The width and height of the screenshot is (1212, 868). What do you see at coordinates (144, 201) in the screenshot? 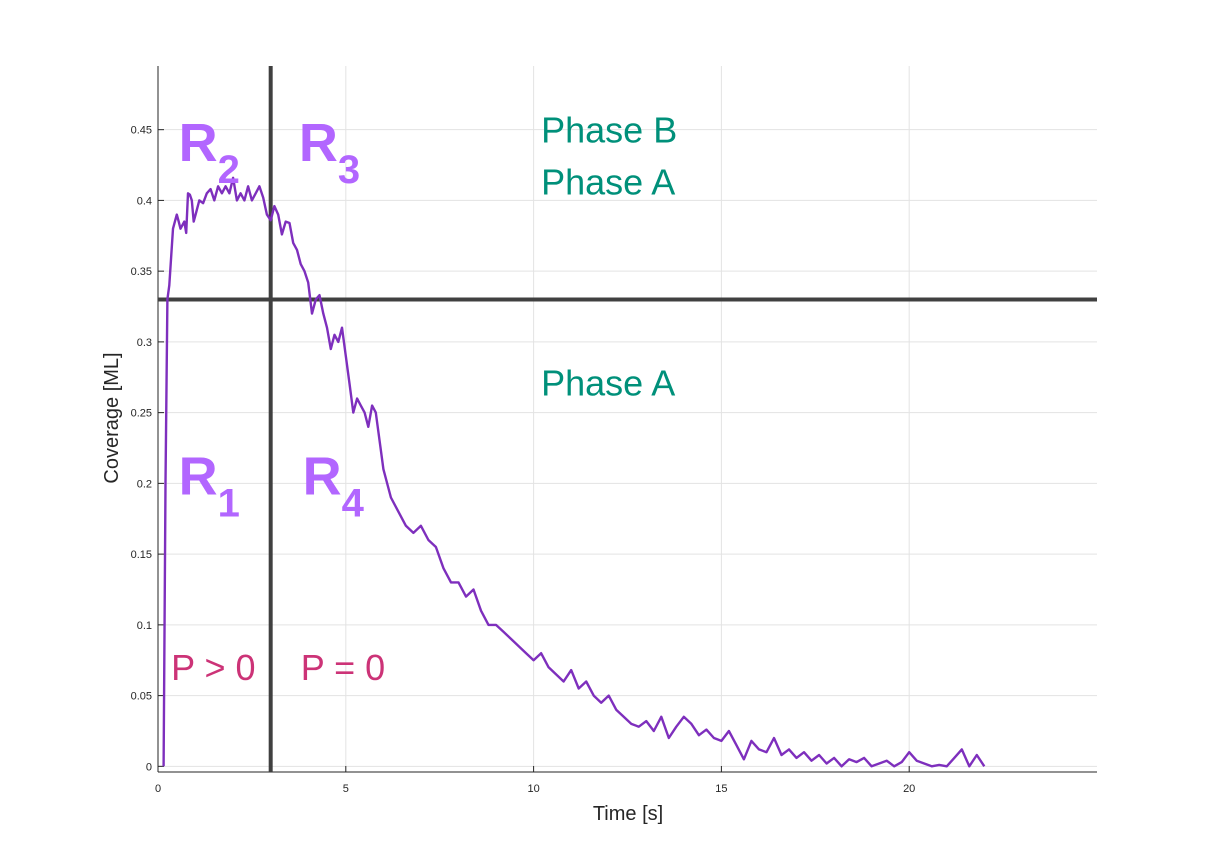
I see `y-tick-label: 0.4` at bounding box center [144, 201].